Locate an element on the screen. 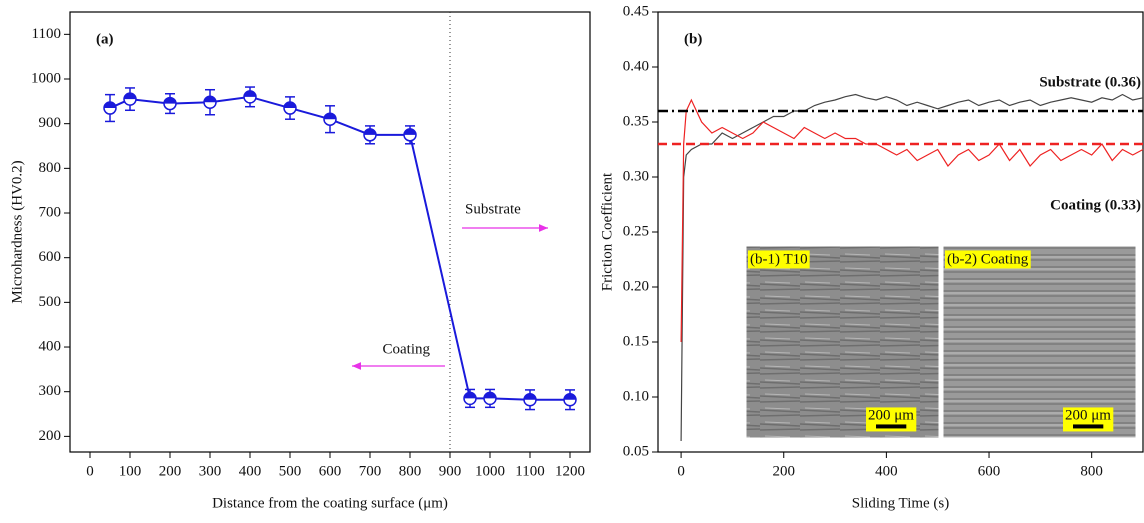 This screenshot has width=1144, height=523. y-tick-label: 1000 is located at coordinates (46, 78).